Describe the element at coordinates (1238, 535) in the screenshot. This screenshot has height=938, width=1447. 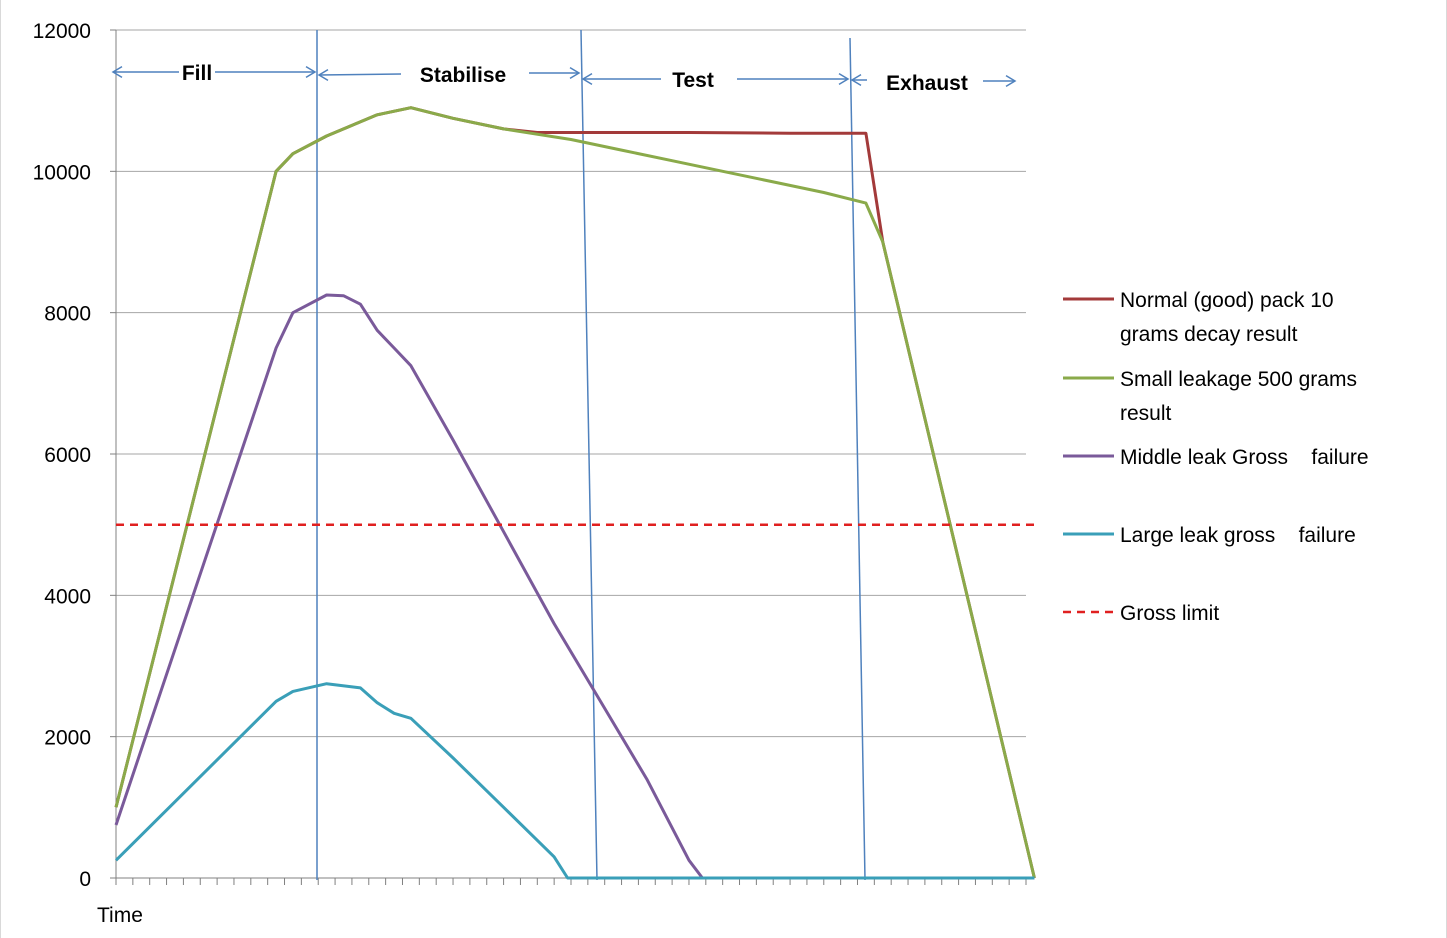
I see `legend-label-4: Large leak gross failure` at that location.